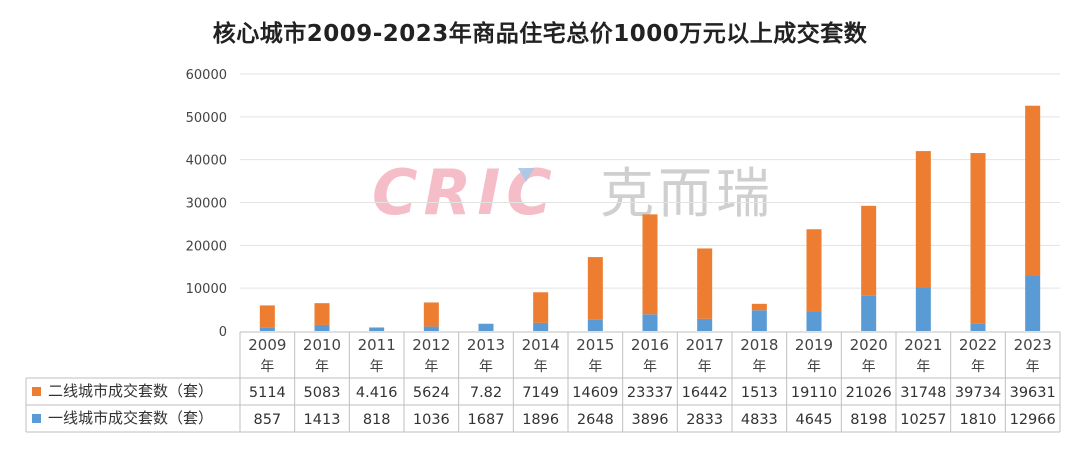 Image resolution: width=1080 pixels, height=456 pixels. What do you see at coordinates (431, 420) in the screenshot?
I see `table-value-tier1: 1036` at bounding box center [431, 420].